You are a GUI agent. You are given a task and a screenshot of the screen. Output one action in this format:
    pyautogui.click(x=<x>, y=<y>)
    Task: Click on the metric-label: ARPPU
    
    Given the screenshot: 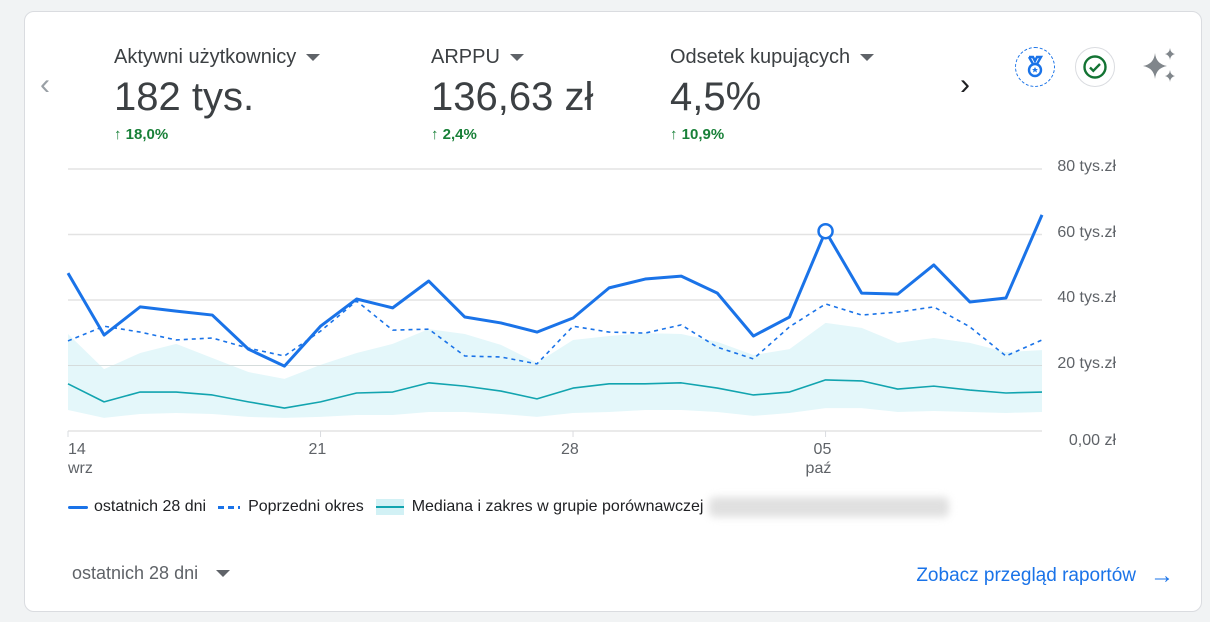 What is the action you would take?
    pyautogui.click(x=465, y=57)
    